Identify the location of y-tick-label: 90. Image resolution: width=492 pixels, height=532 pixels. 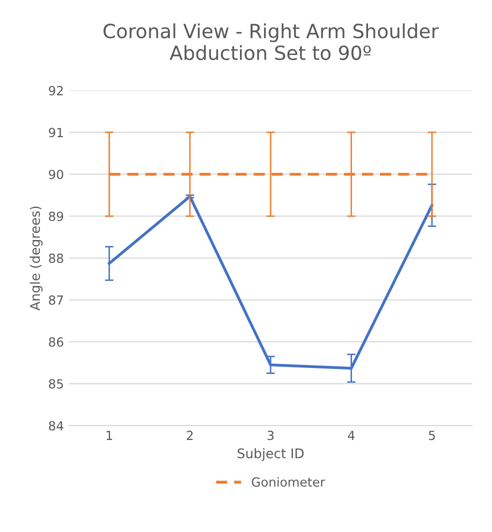
(56, 175).